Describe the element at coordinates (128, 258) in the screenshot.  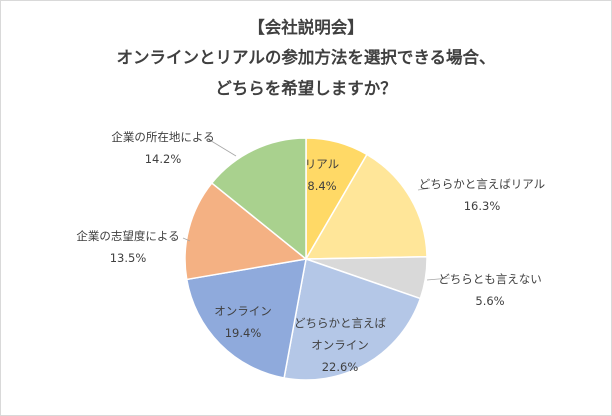
I see `slice-value-label-6: 13.5%` at that location.